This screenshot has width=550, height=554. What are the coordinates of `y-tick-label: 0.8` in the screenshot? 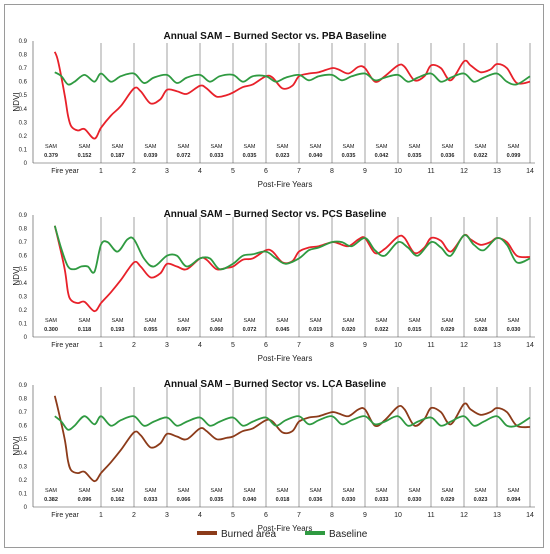 It's located at (23, 400).